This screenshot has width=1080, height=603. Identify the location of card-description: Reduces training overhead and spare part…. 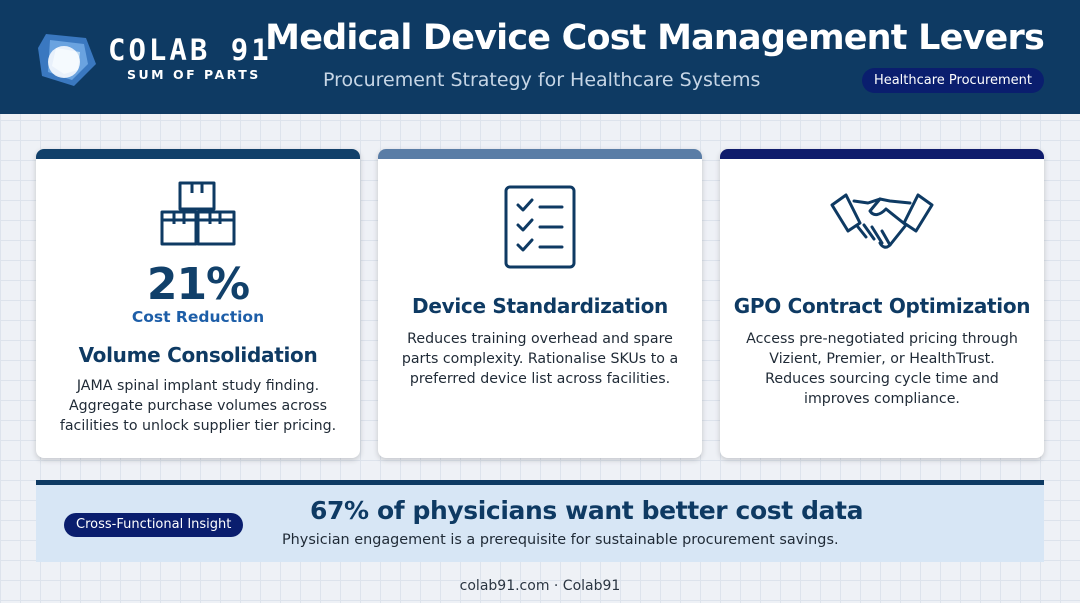
(540, 359).